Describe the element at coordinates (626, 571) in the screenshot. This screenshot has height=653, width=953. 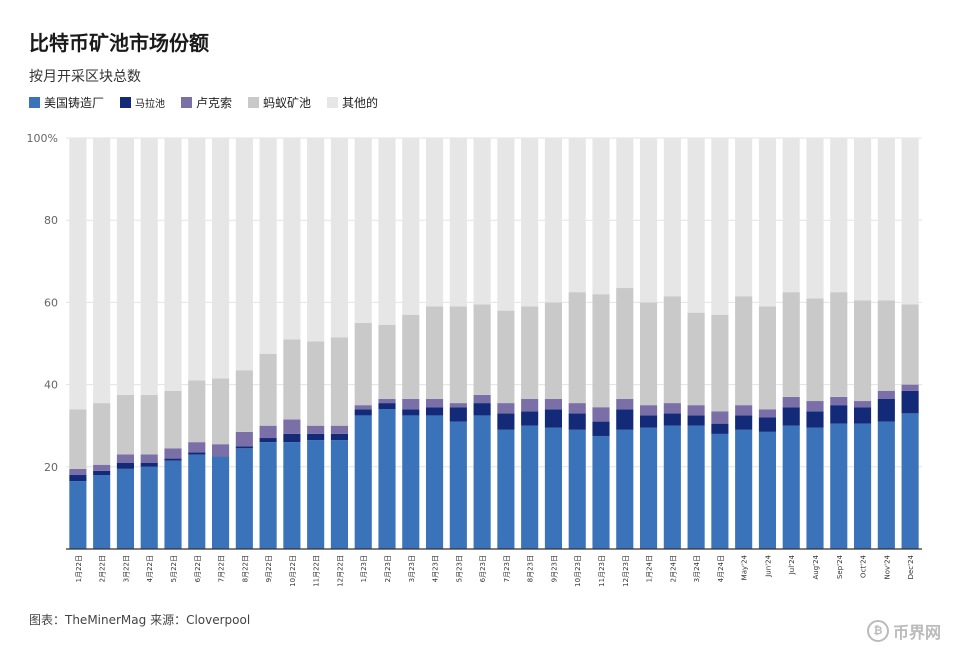
I see `x-tick-label: 12月23日` at that location.